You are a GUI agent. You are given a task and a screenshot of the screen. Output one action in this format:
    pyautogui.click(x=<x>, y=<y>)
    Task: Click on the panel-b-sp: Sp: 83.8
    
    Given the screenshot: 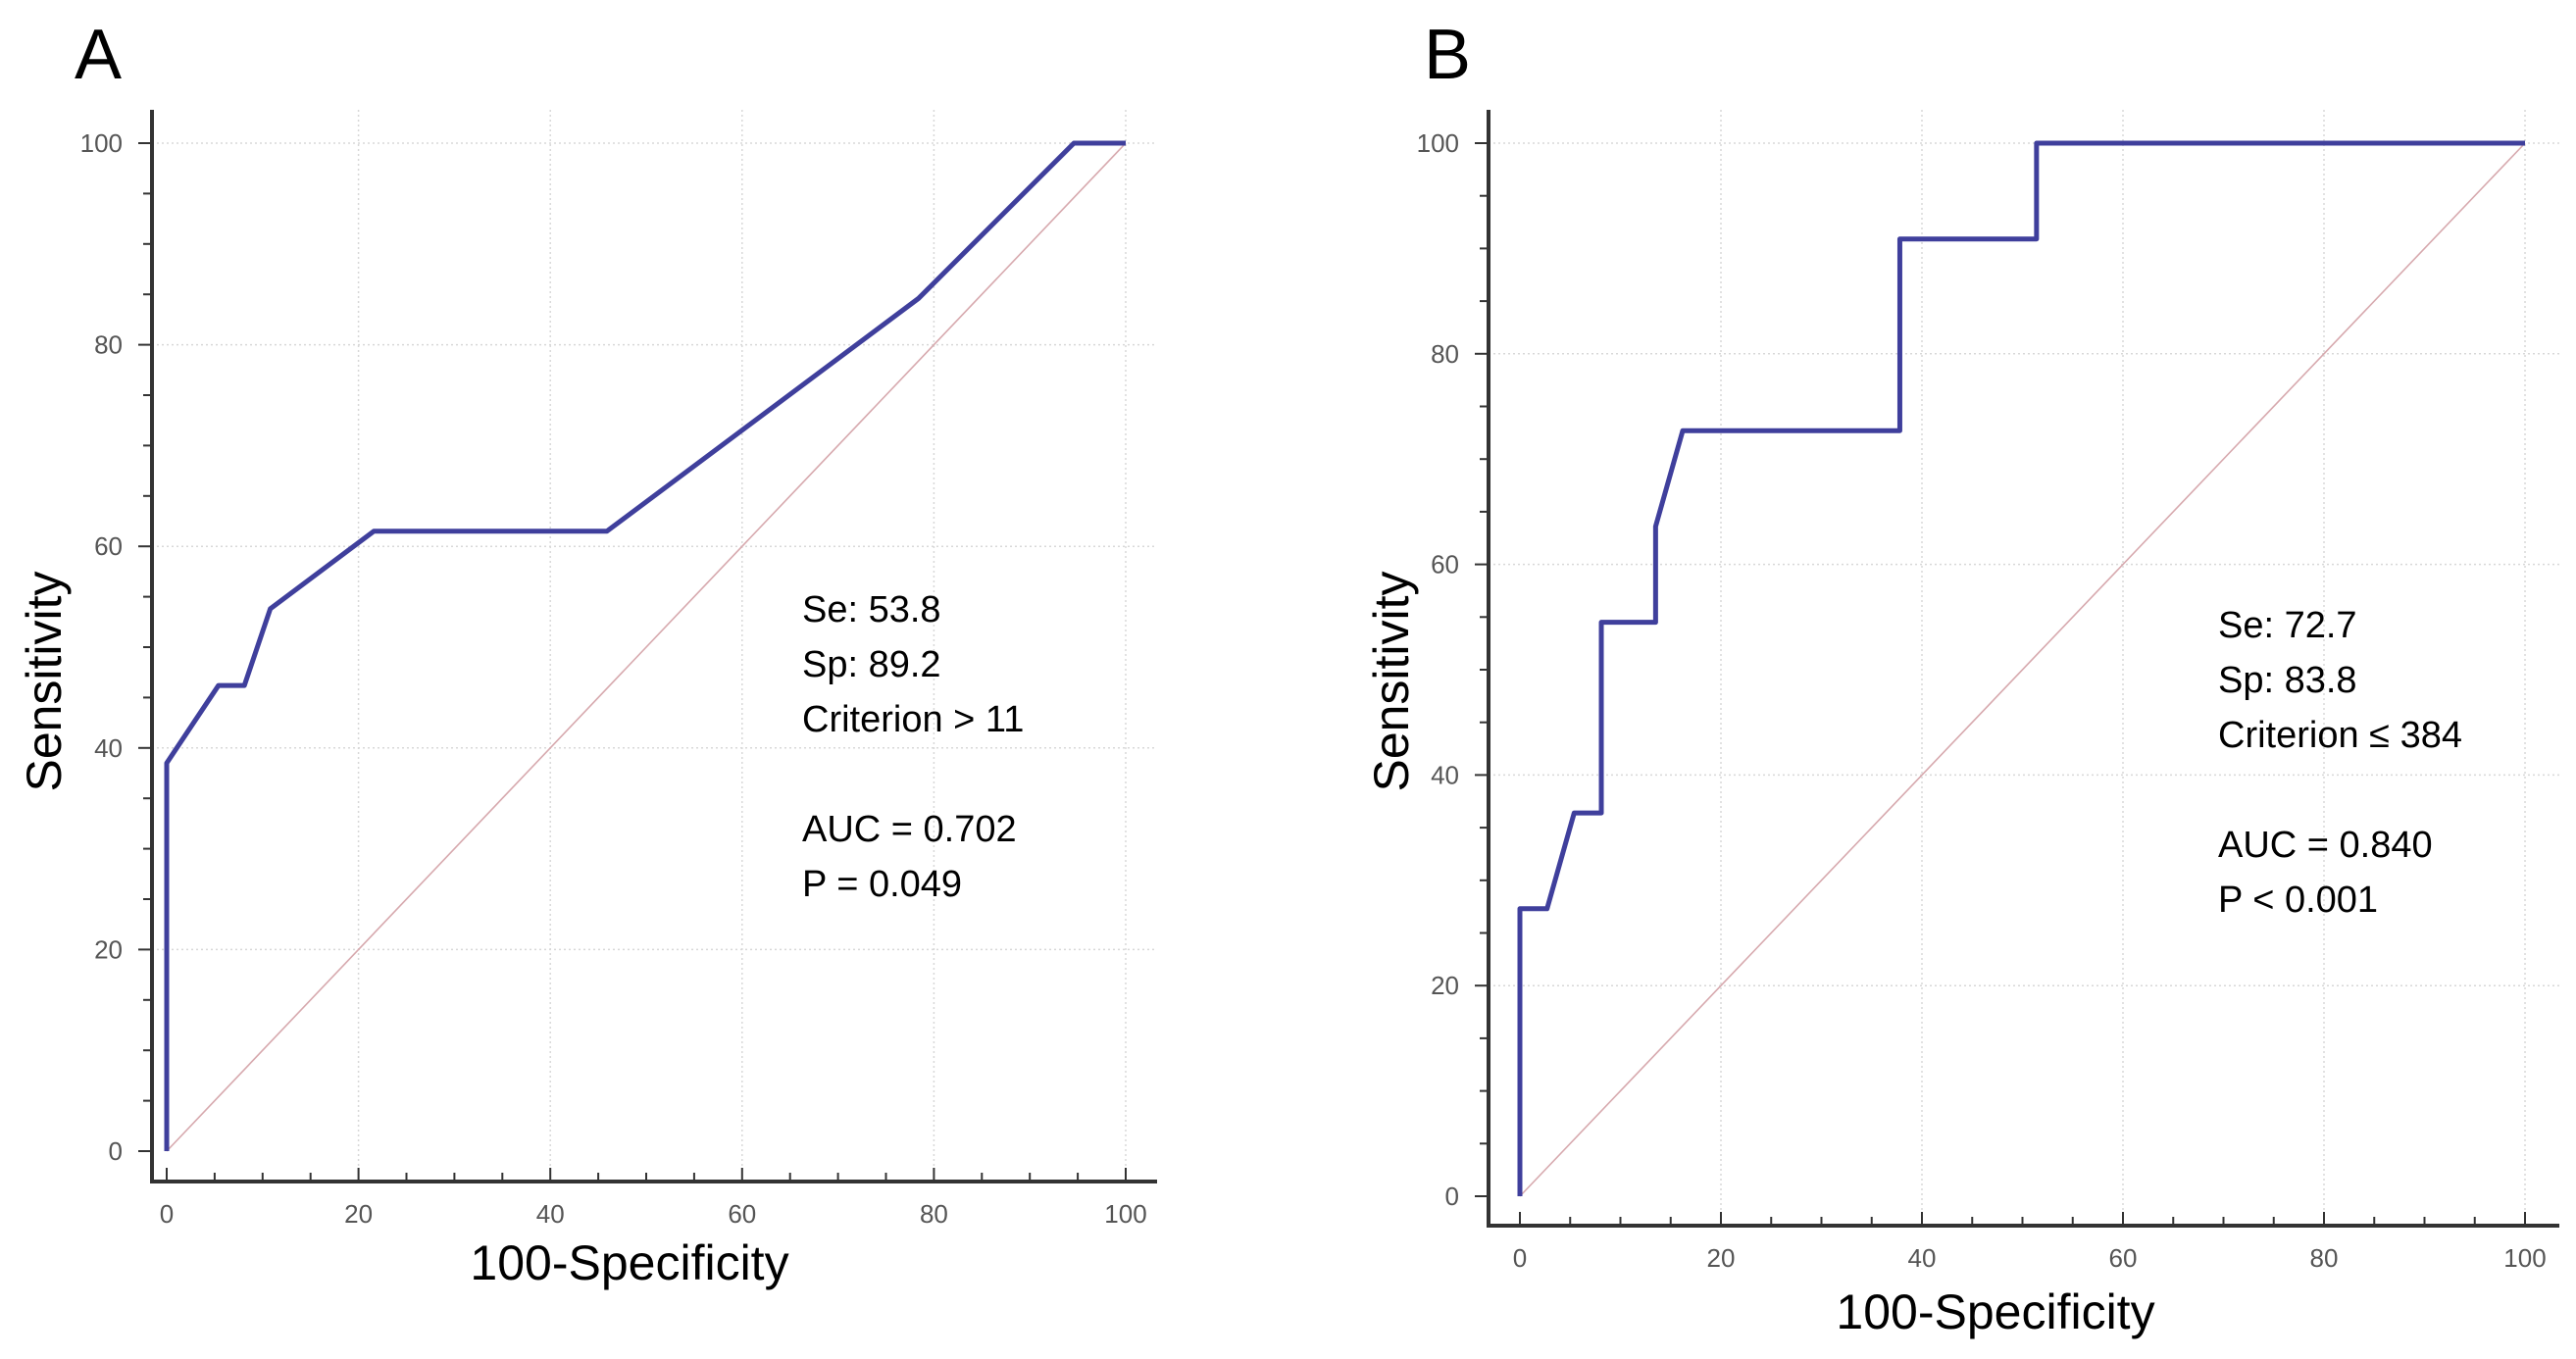 What is the action you would take?
    pyautogui.click(x=2287, y=681)
    